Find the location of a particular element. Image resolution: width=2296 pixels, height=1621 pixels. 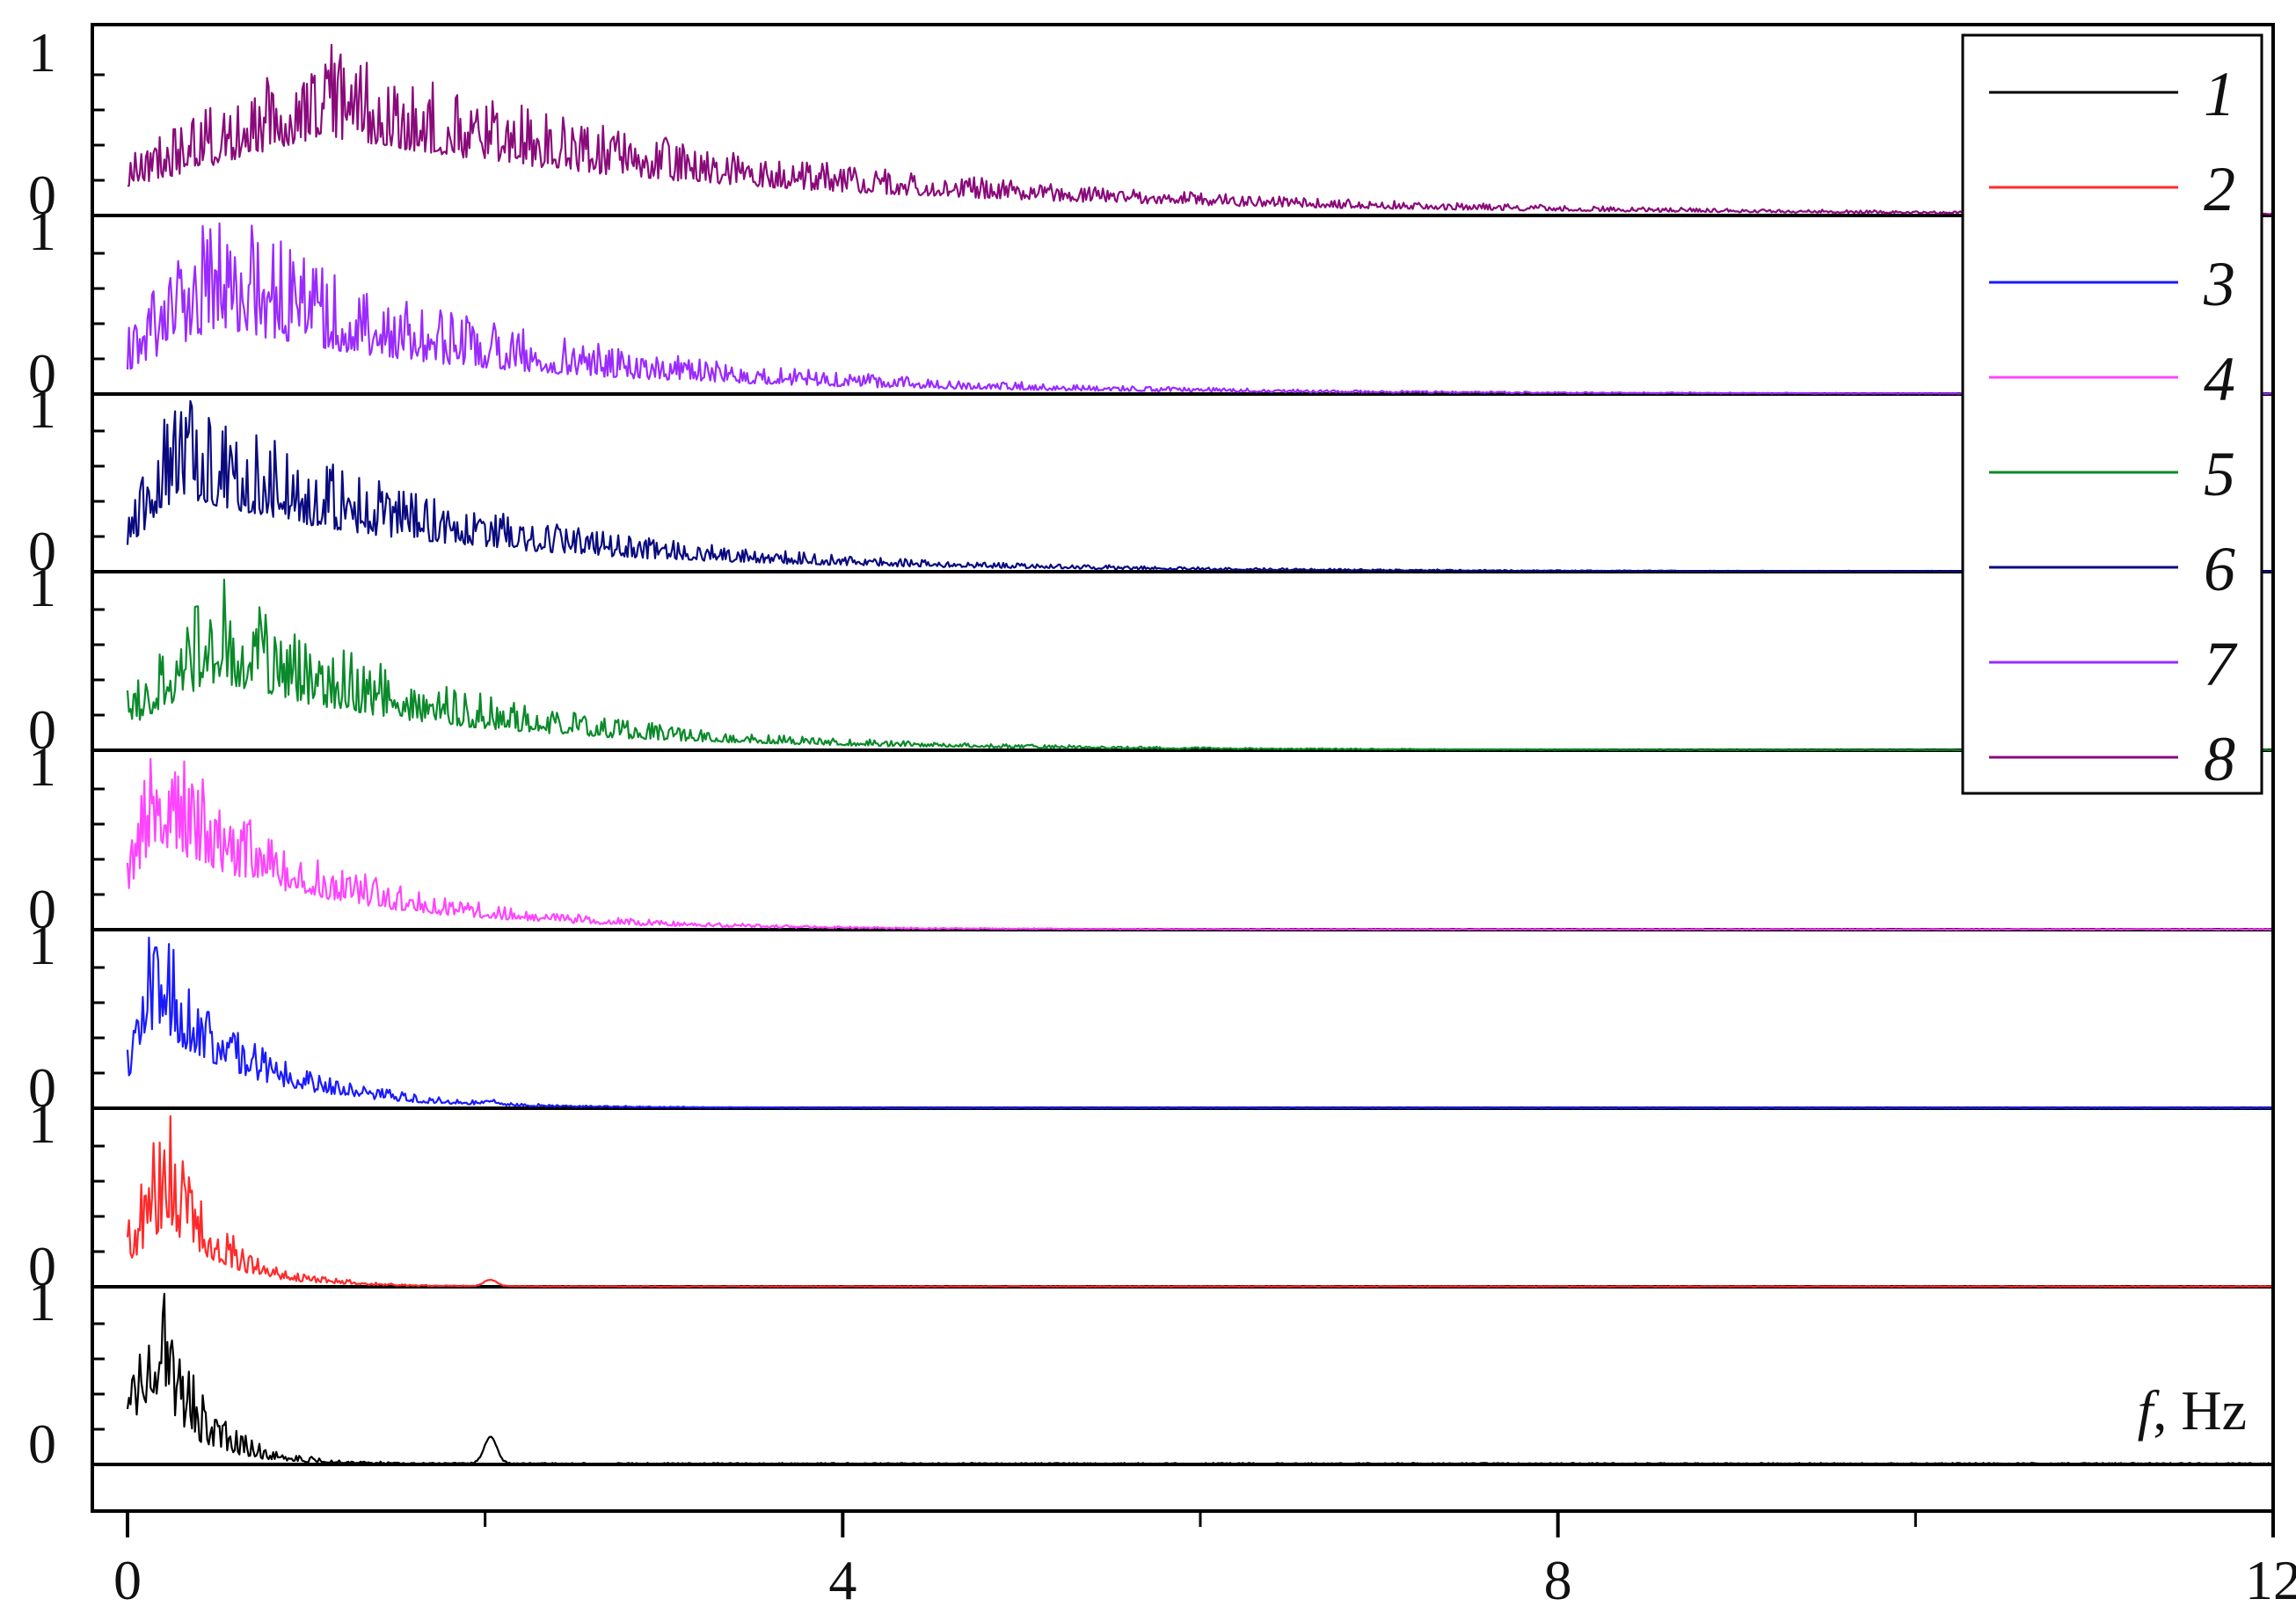

y-tick-label-1-panel-4: 1 is located at coordinates (42, 767).